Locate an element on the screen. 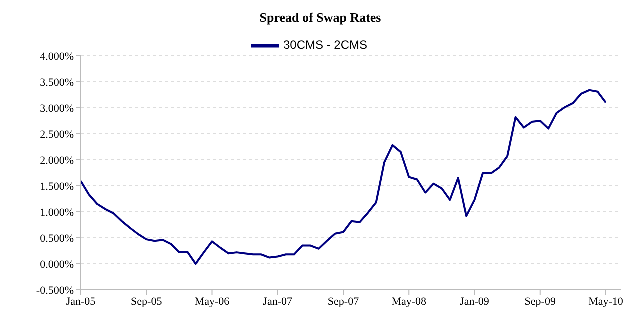 This screenshot has width=641, height=324. y-tick-label: 2.500% is located at coordinates (57, 134).